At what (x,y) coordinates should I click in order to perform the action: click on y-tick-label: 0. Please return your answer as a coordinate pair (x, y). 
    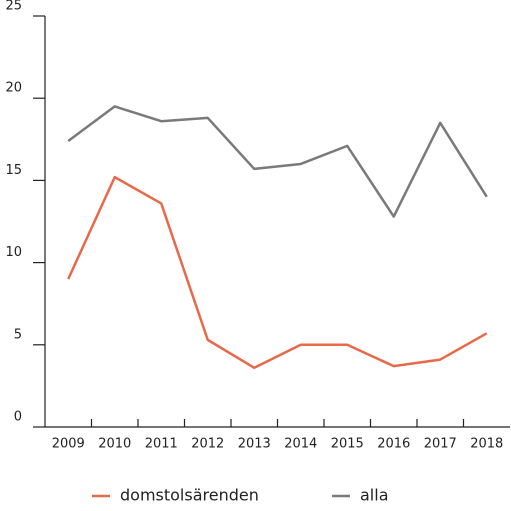
    Looking at the image, I should click on (18, 417).